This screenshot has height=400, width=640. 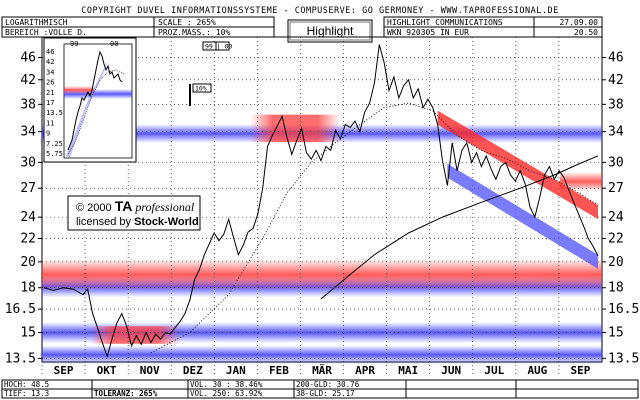 What do you see at coordinates (494, 370) in the screenshot?
I see `month-label: JUL` at bounding box center [494, 370].